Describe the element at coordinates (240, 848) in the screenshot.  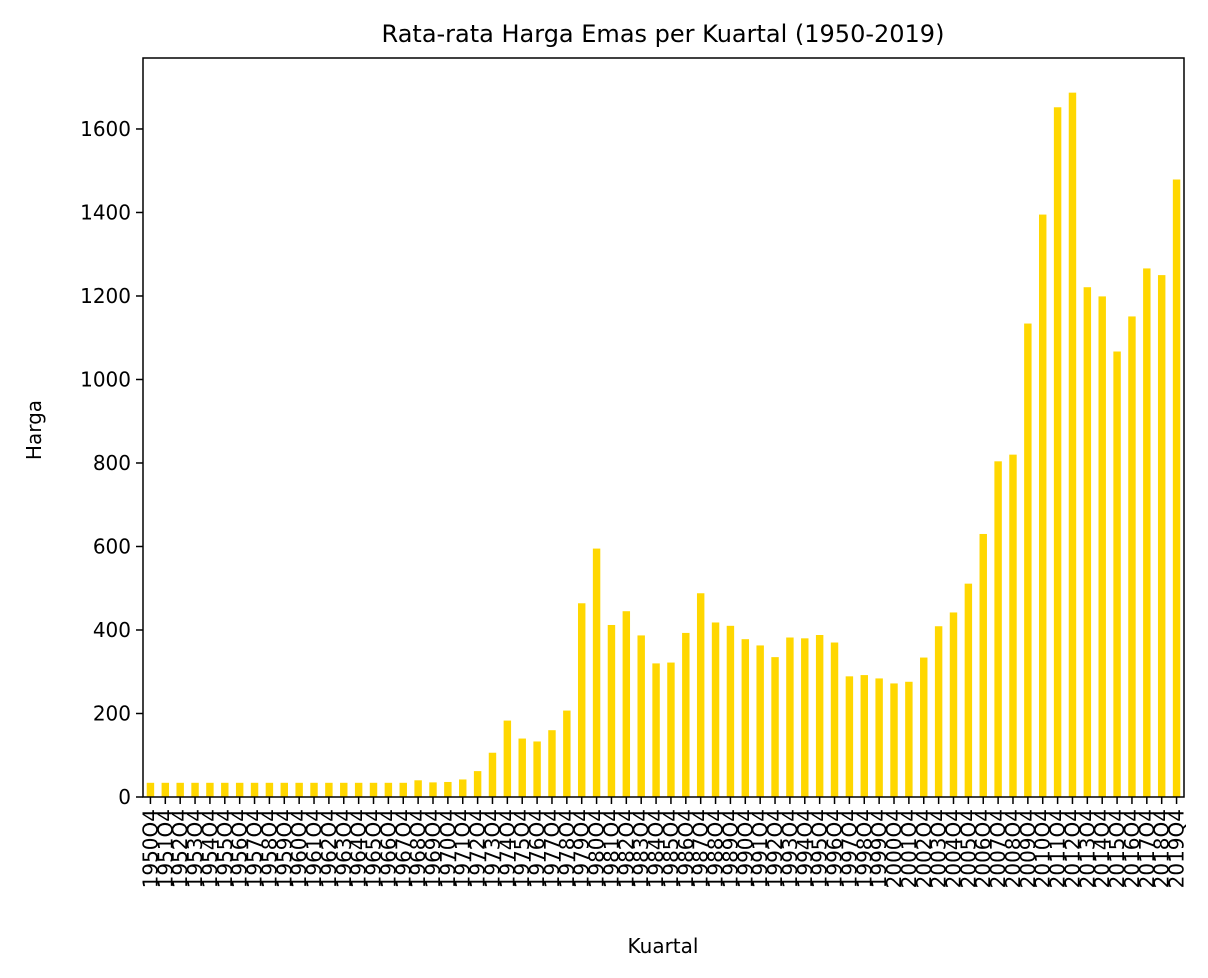
I see `x-tick-label: 1956Q4` at that location.